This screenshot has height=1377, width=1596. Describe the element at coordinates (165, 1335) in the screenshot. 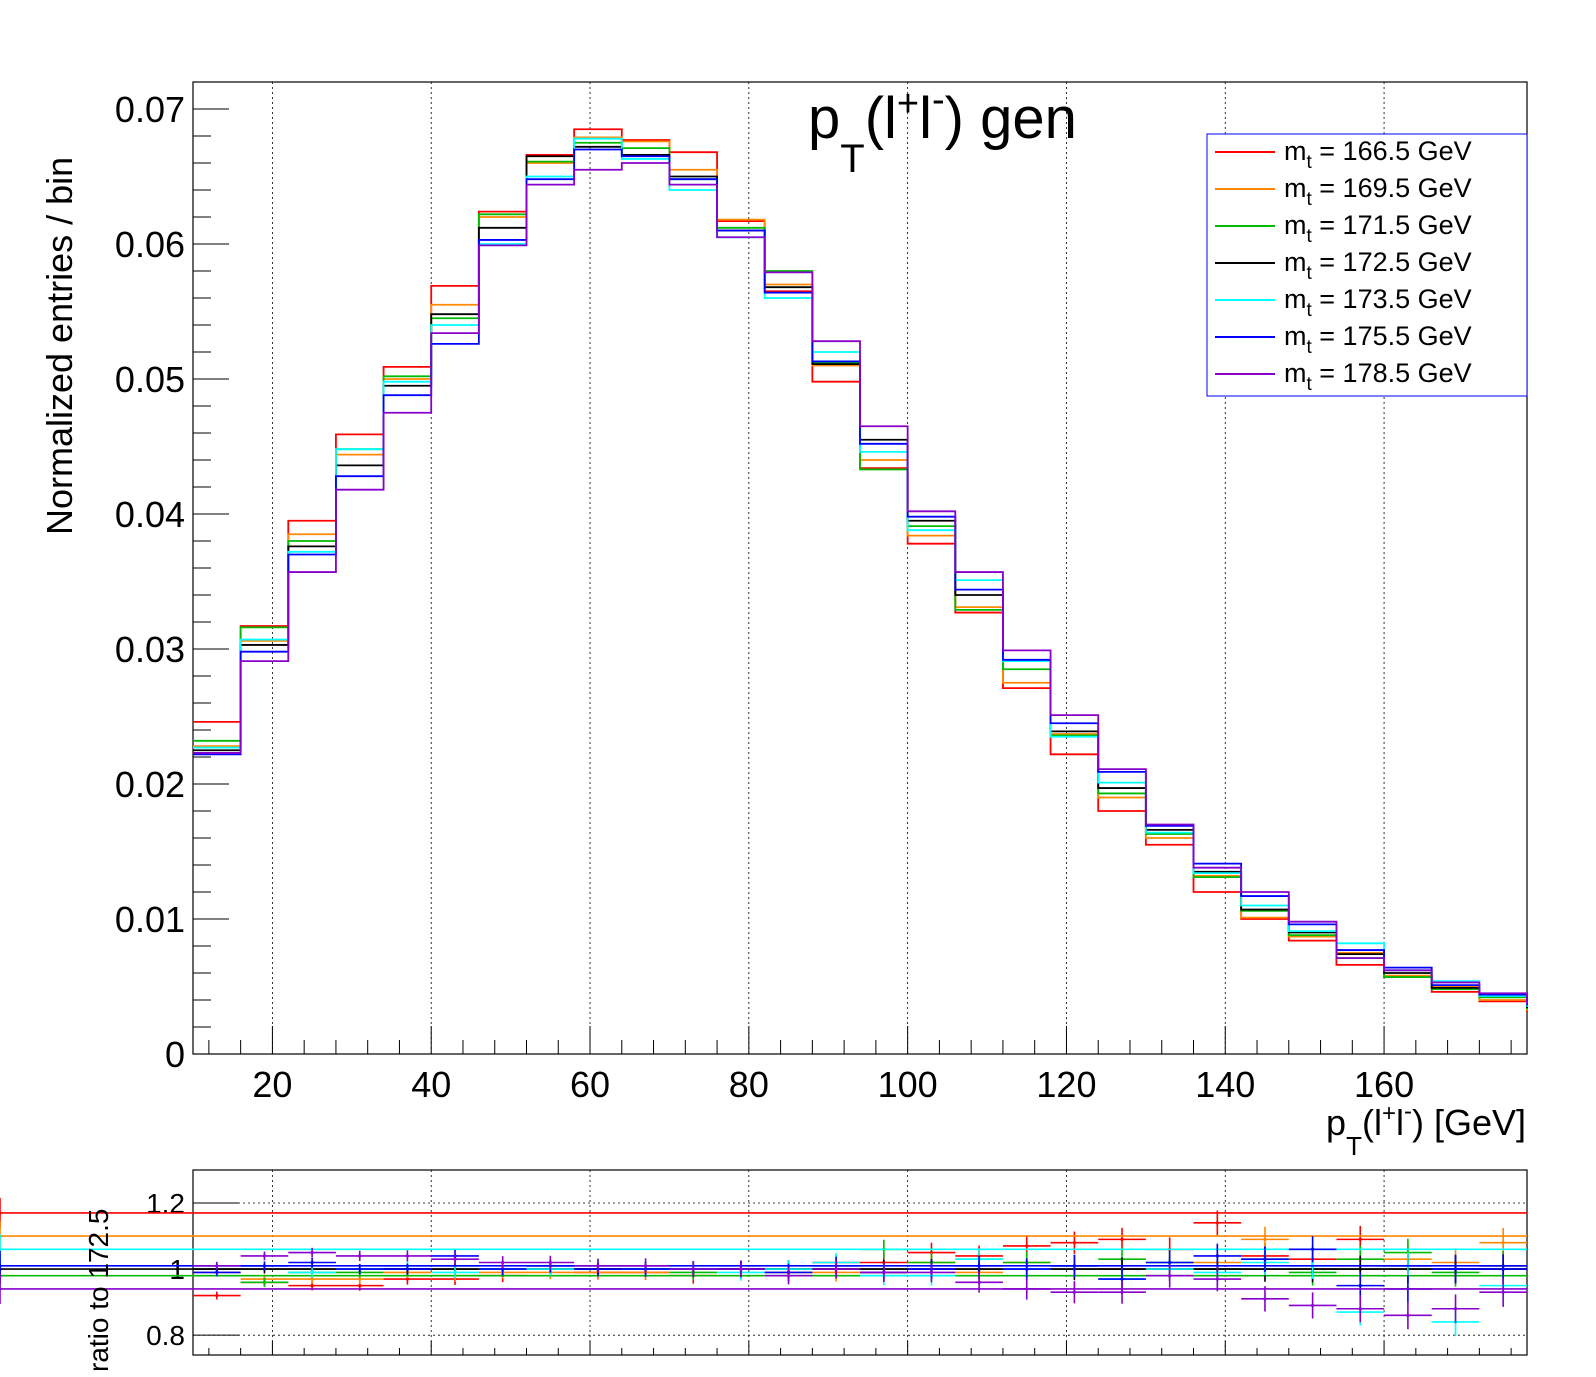

I see `ratio-y-tick-label: 0.8` at that location.